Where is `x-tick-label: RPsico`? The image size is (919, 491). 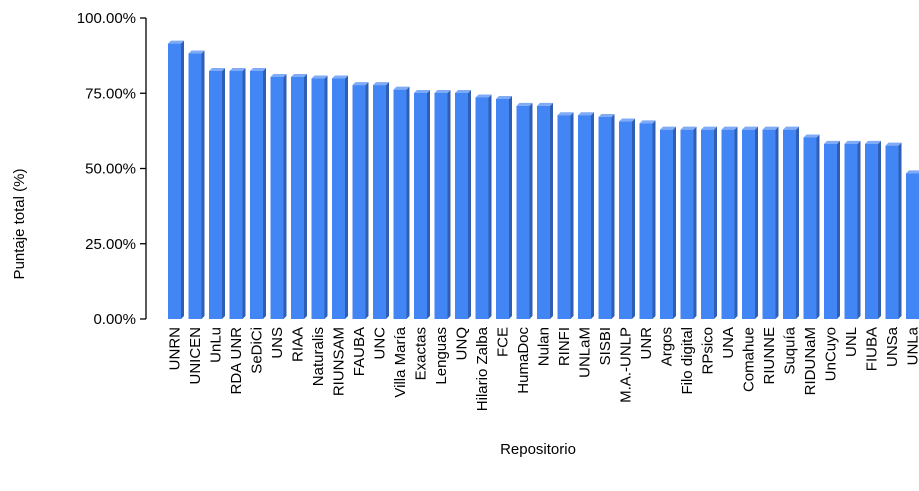
x-tick-label: RPsico is located at coordinates (708, 351).